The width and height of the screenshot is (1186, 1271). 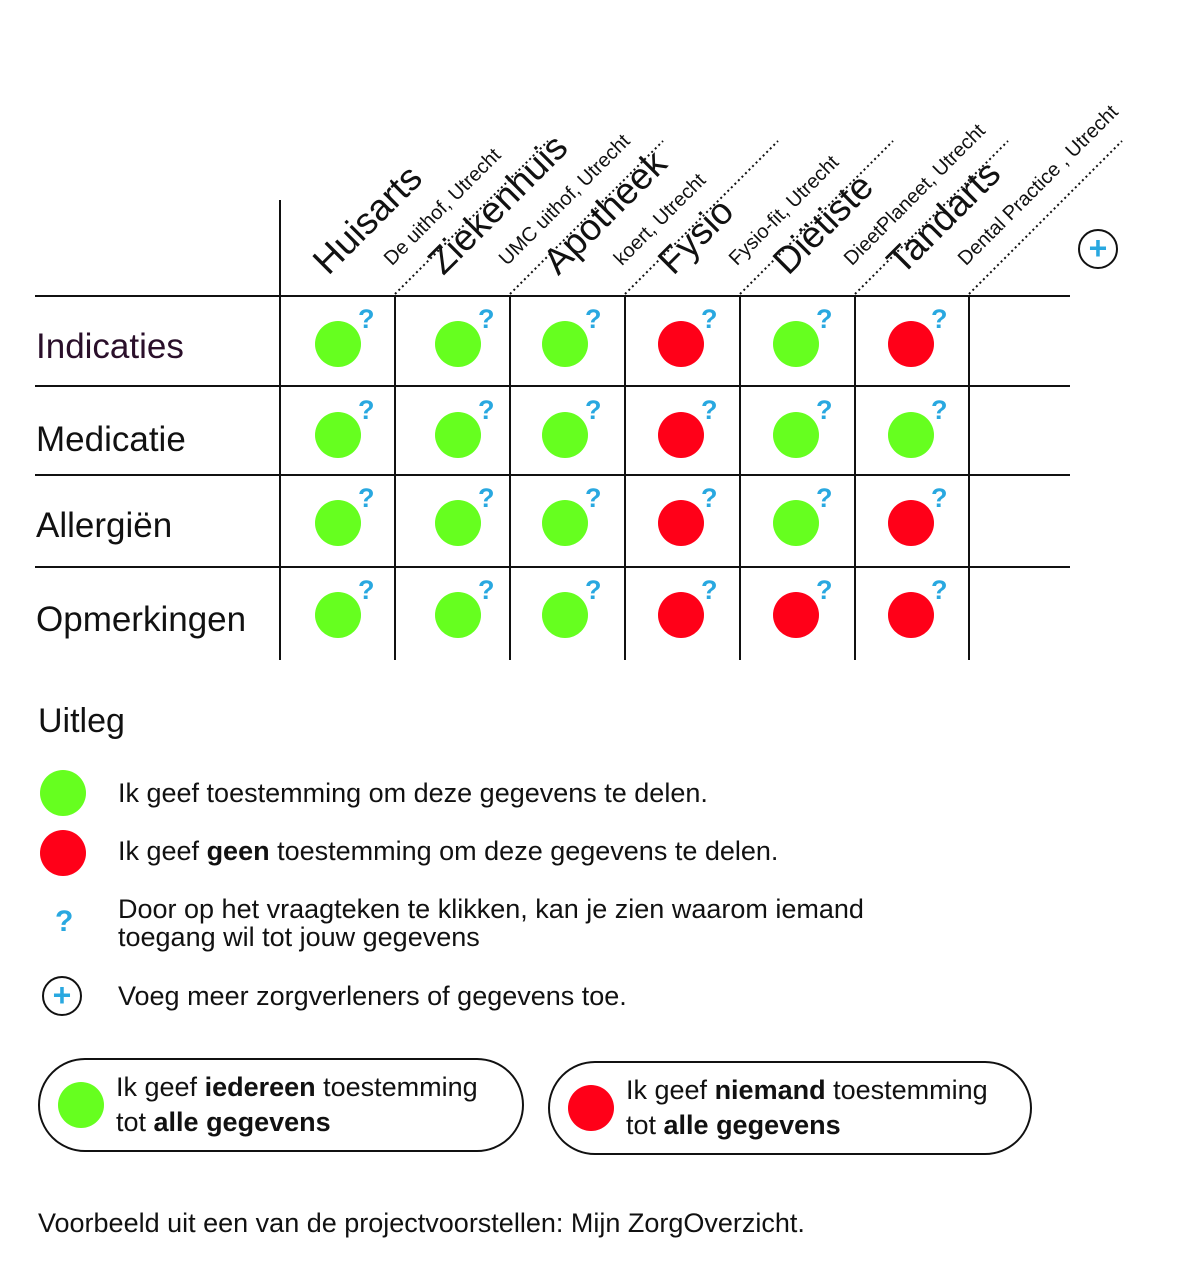 I want to click on legend-red-dot, so click(x=63, y=853).